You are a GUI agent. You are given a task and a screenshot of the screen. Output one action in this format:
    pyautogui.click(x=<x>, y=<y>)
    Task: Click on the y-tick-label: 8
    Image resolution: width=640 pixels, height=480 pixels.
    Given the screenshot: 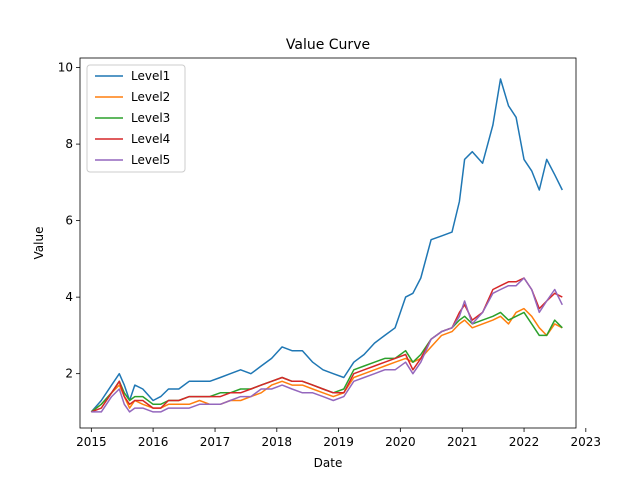 What is the action you would take?
    pyautogui.click(x=69, y=144)
    